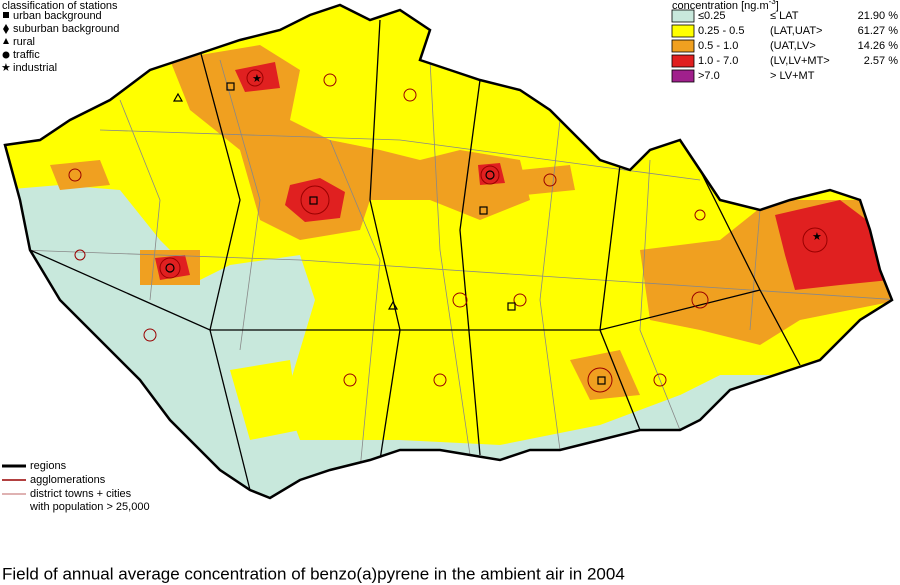 The image size is (900, 585). I want to click on legend-item: agglomerations, so click(68, 480).